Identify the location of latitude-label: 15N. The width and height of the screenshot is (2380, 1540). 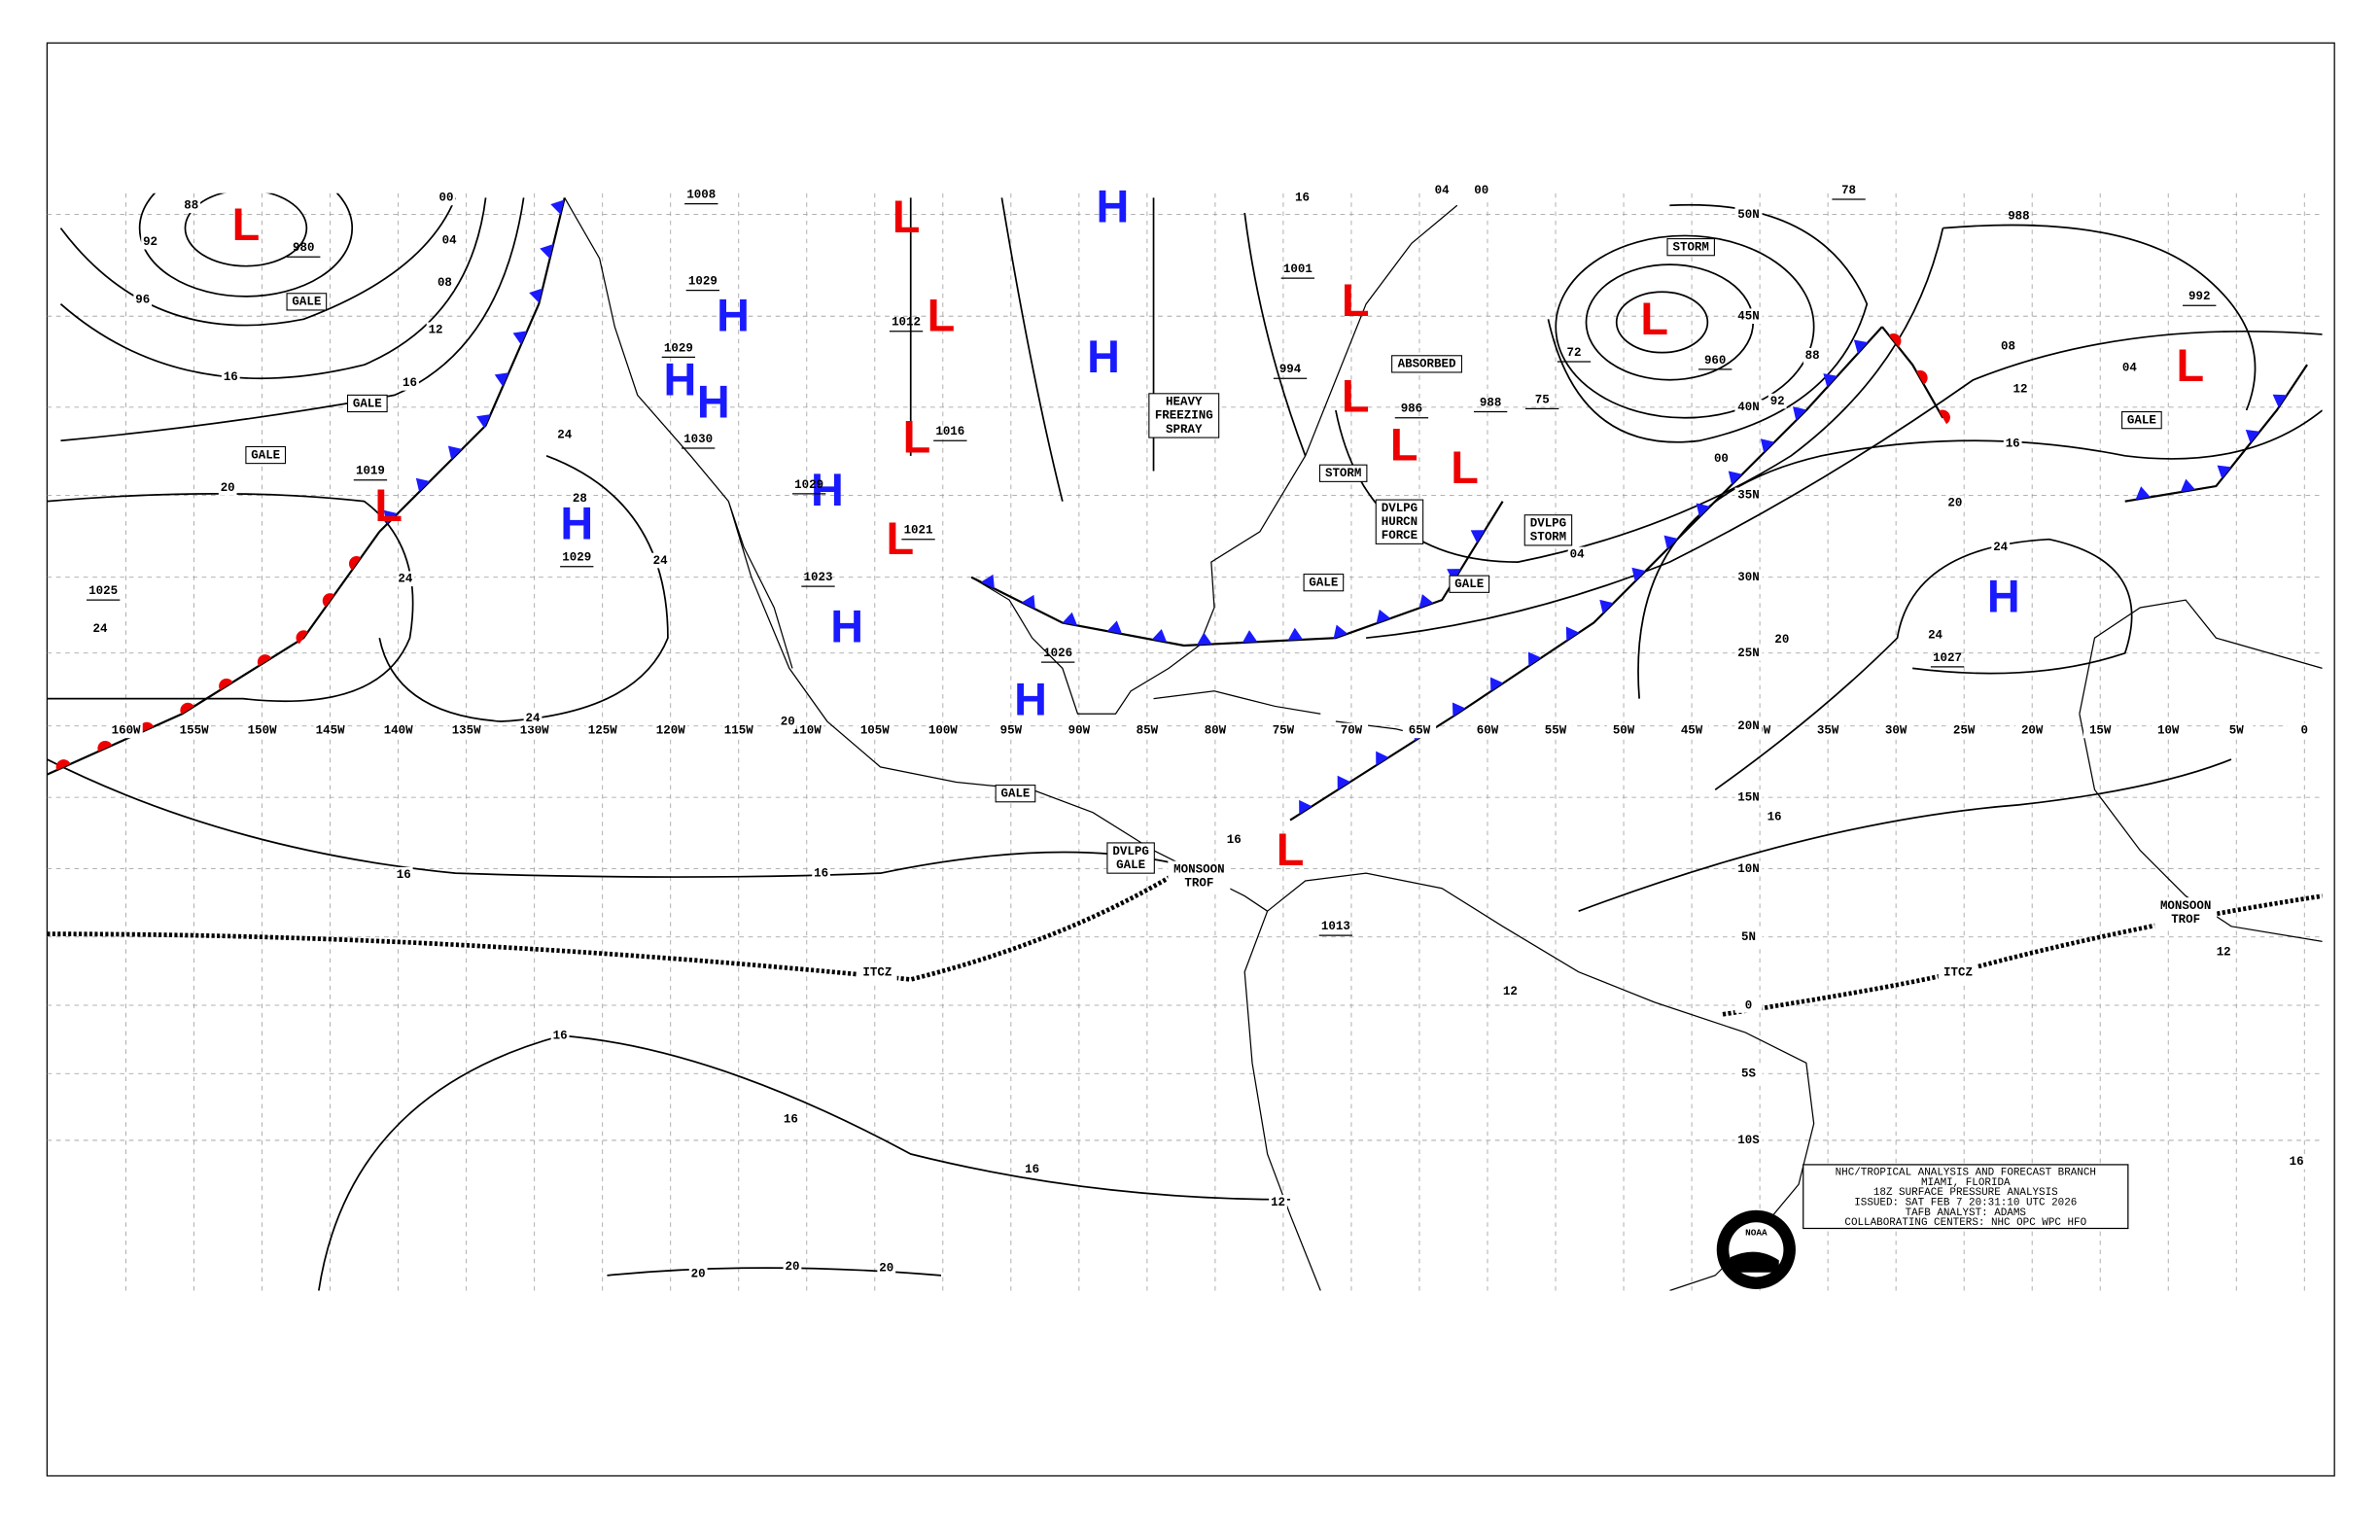
(1748, 797).